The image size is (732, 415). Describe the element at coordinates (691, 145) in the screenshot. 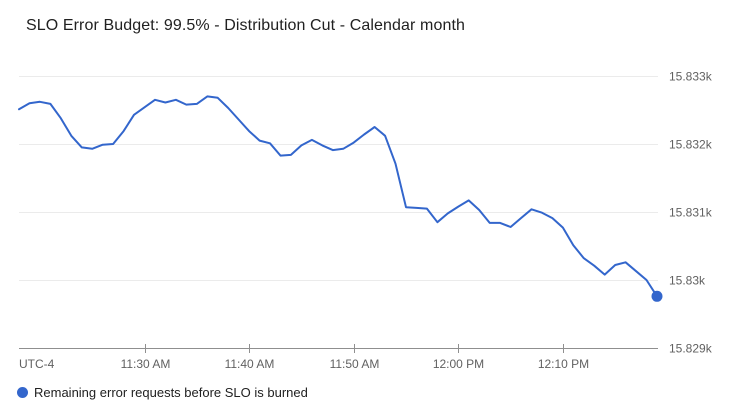

I see `y-tick-label: 15.832k` at that location.